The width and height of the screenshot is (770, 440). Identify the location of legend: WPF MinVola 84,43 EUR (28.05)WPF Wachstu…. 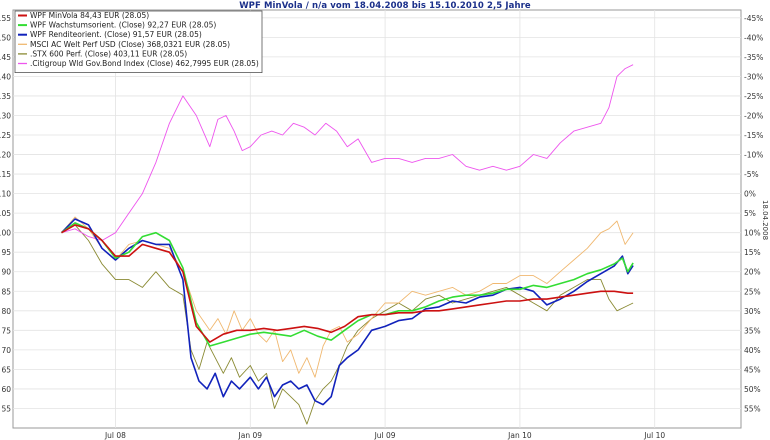
(138, 41).